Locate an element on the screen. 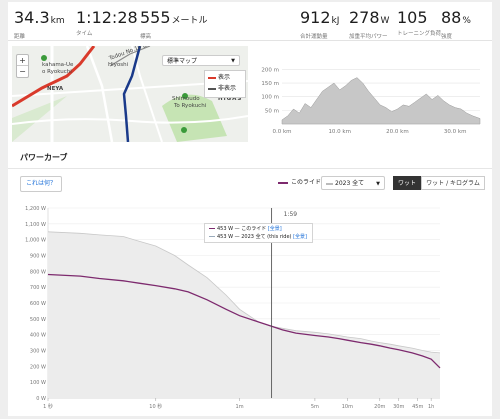 The height and width of the screenshot is (419, 500). stat-elevation-value: 555 is located at coordinates (155, 17).